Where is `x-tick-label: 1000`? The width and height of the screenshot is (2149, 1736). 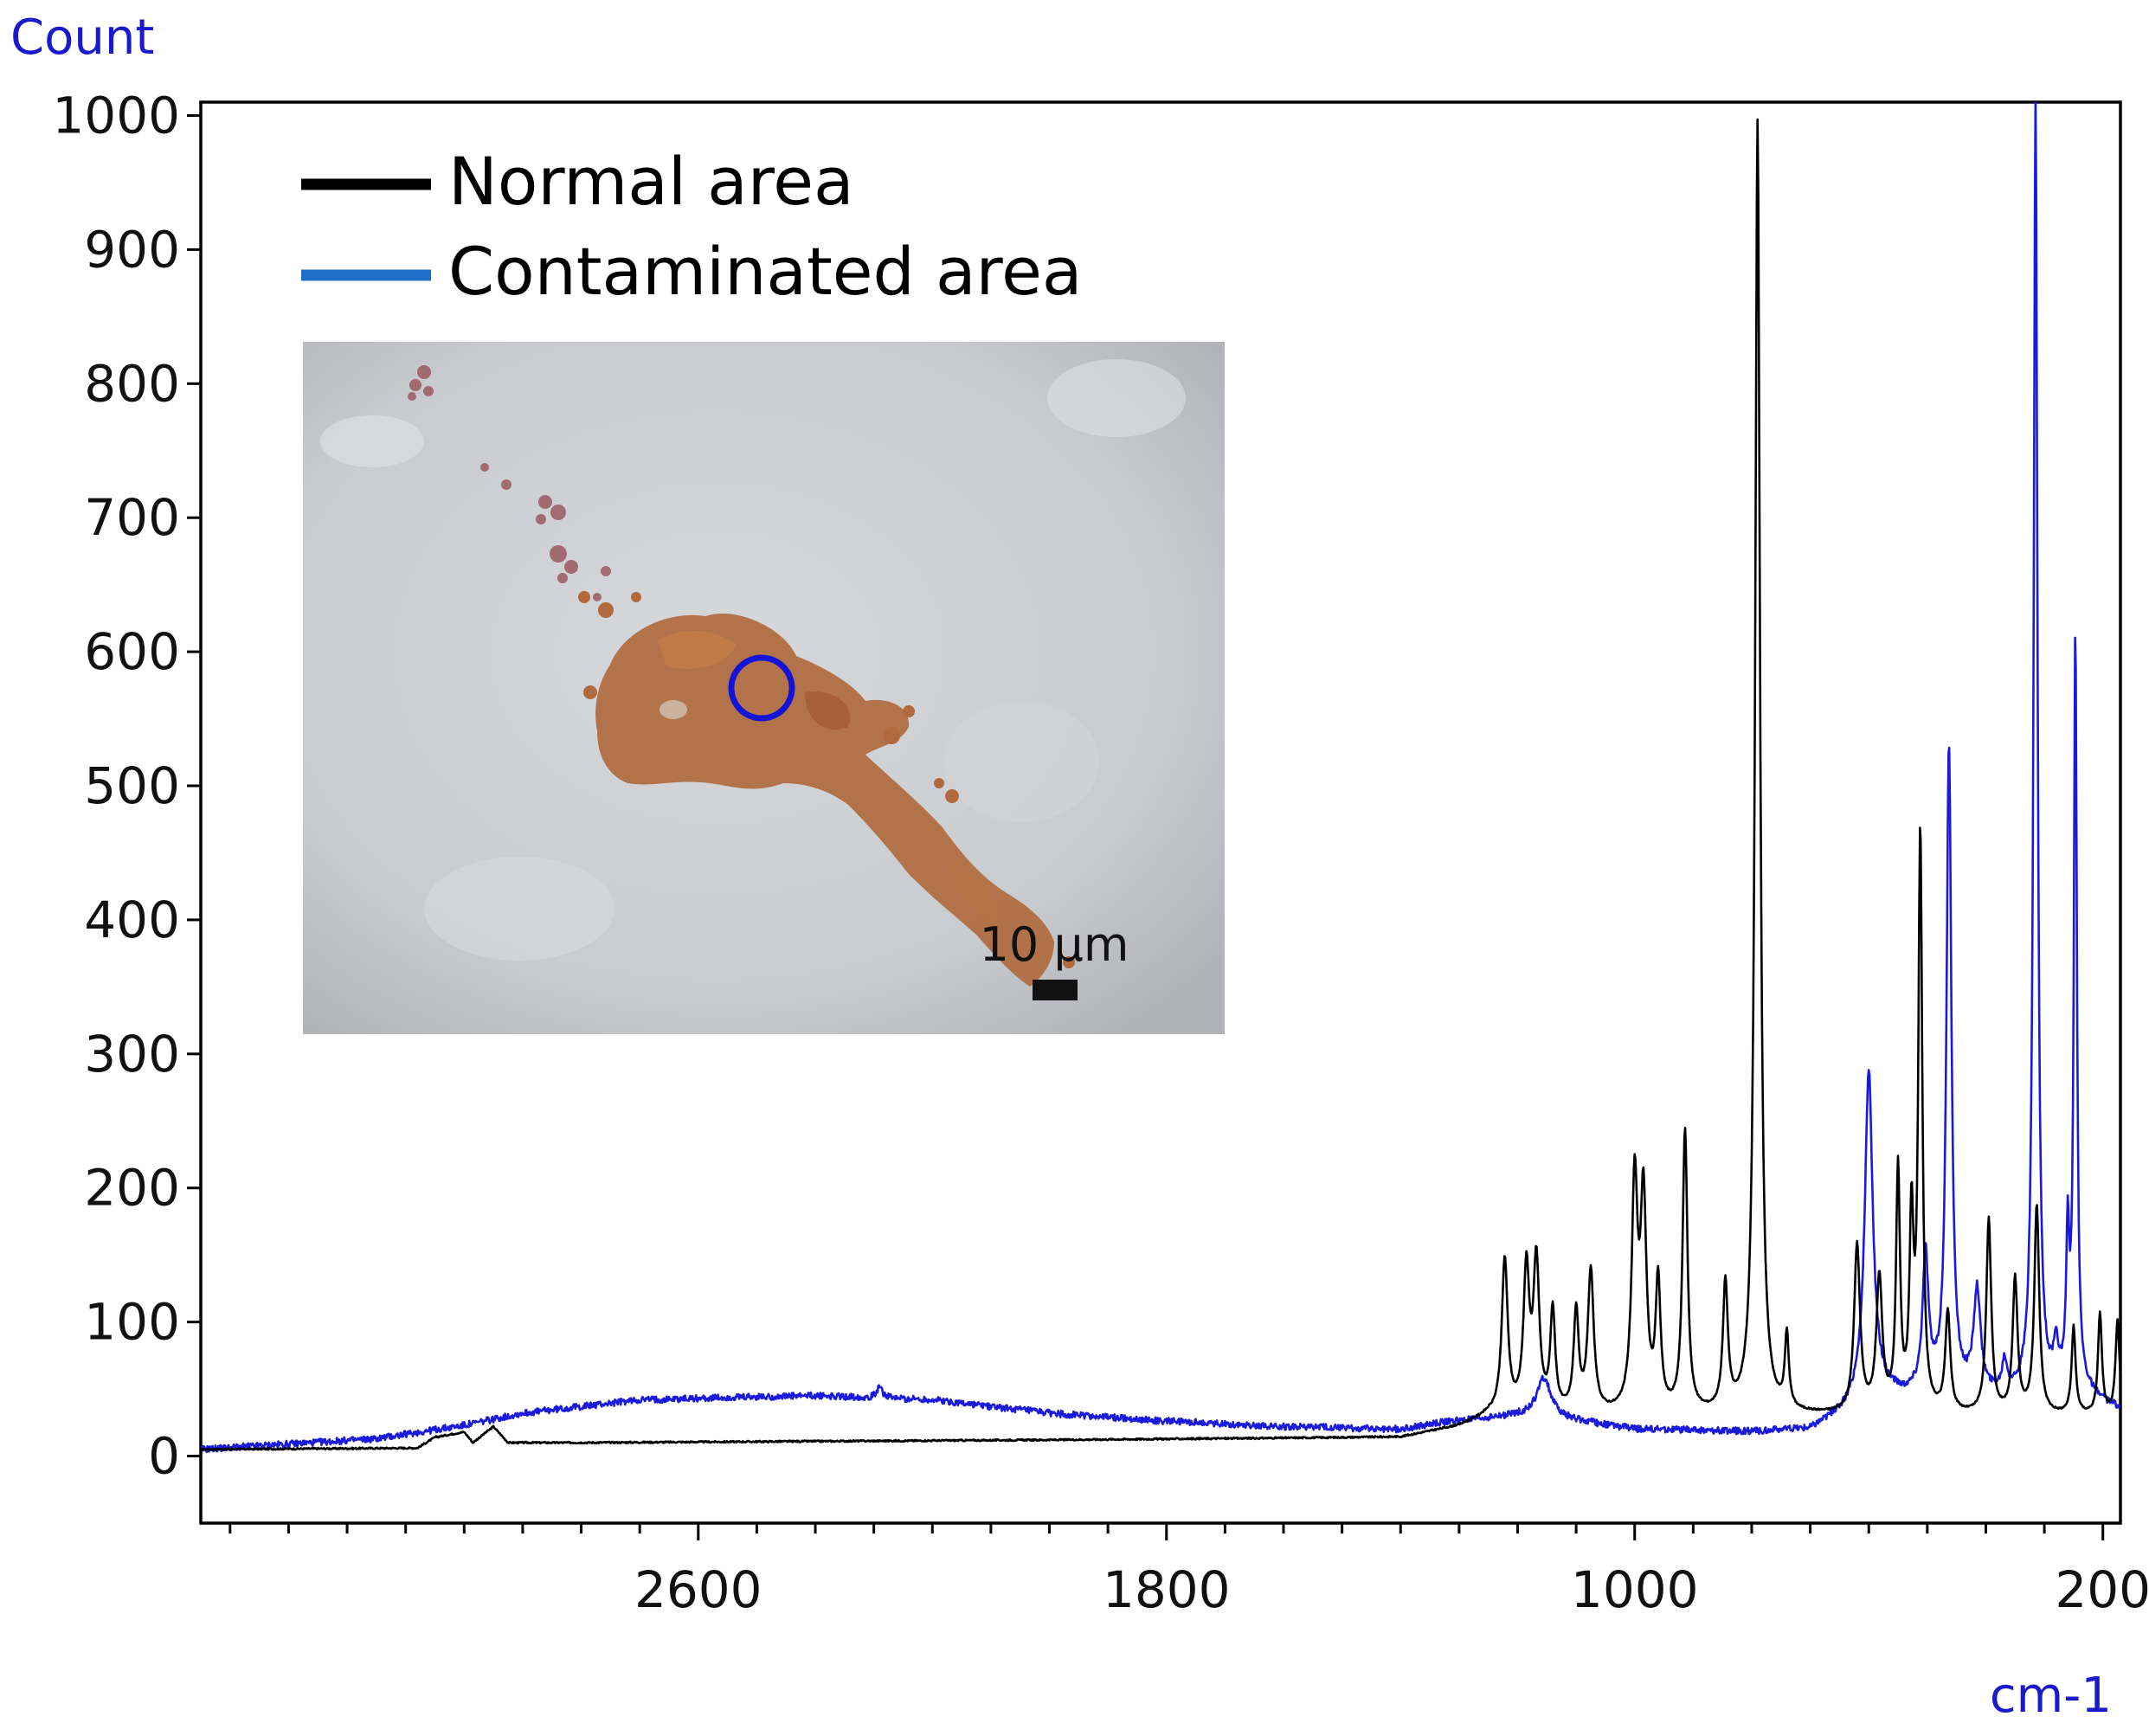 x-tick-label: 1000 is located at coordinates (1635, 1589).